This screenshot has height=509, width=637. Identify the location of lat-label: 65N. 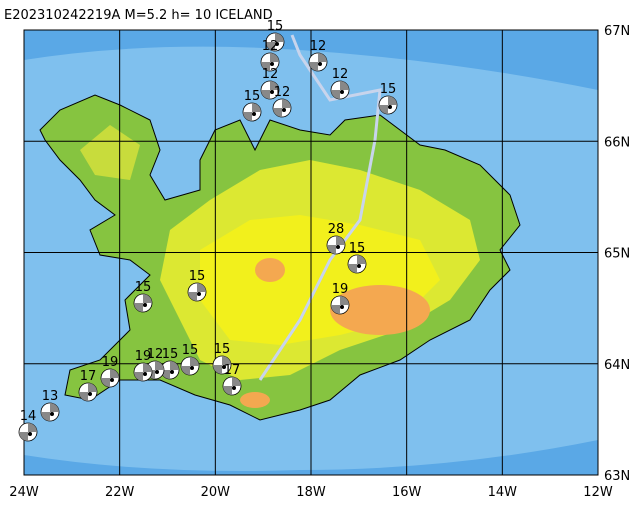
(617, 254).